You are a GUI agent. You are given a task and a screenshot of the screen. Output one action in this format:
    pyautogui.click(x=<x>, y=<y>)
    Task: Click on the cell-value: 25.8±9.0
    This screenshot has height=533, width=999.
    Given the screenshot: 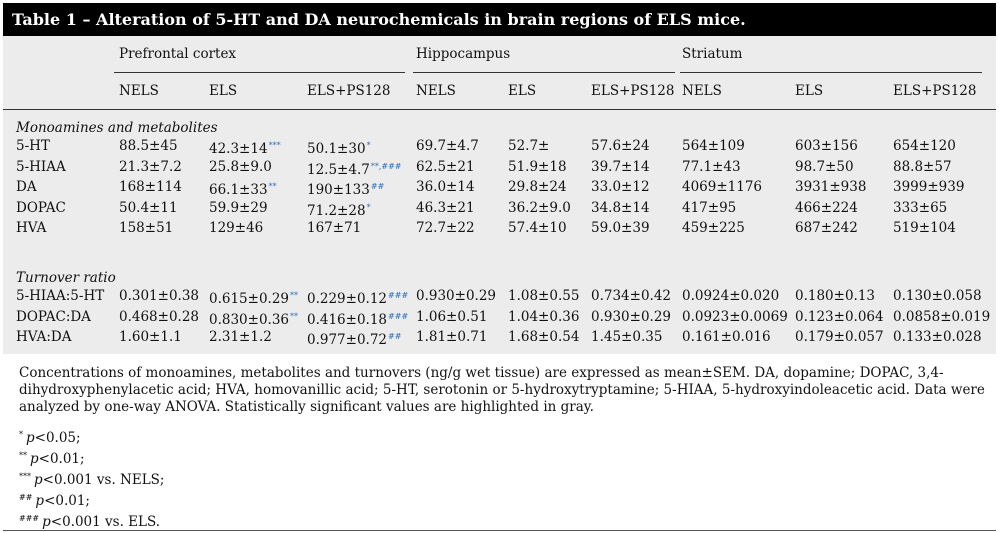 What is the action you would take?
    pyautogui.click(x=240, y=166)
    